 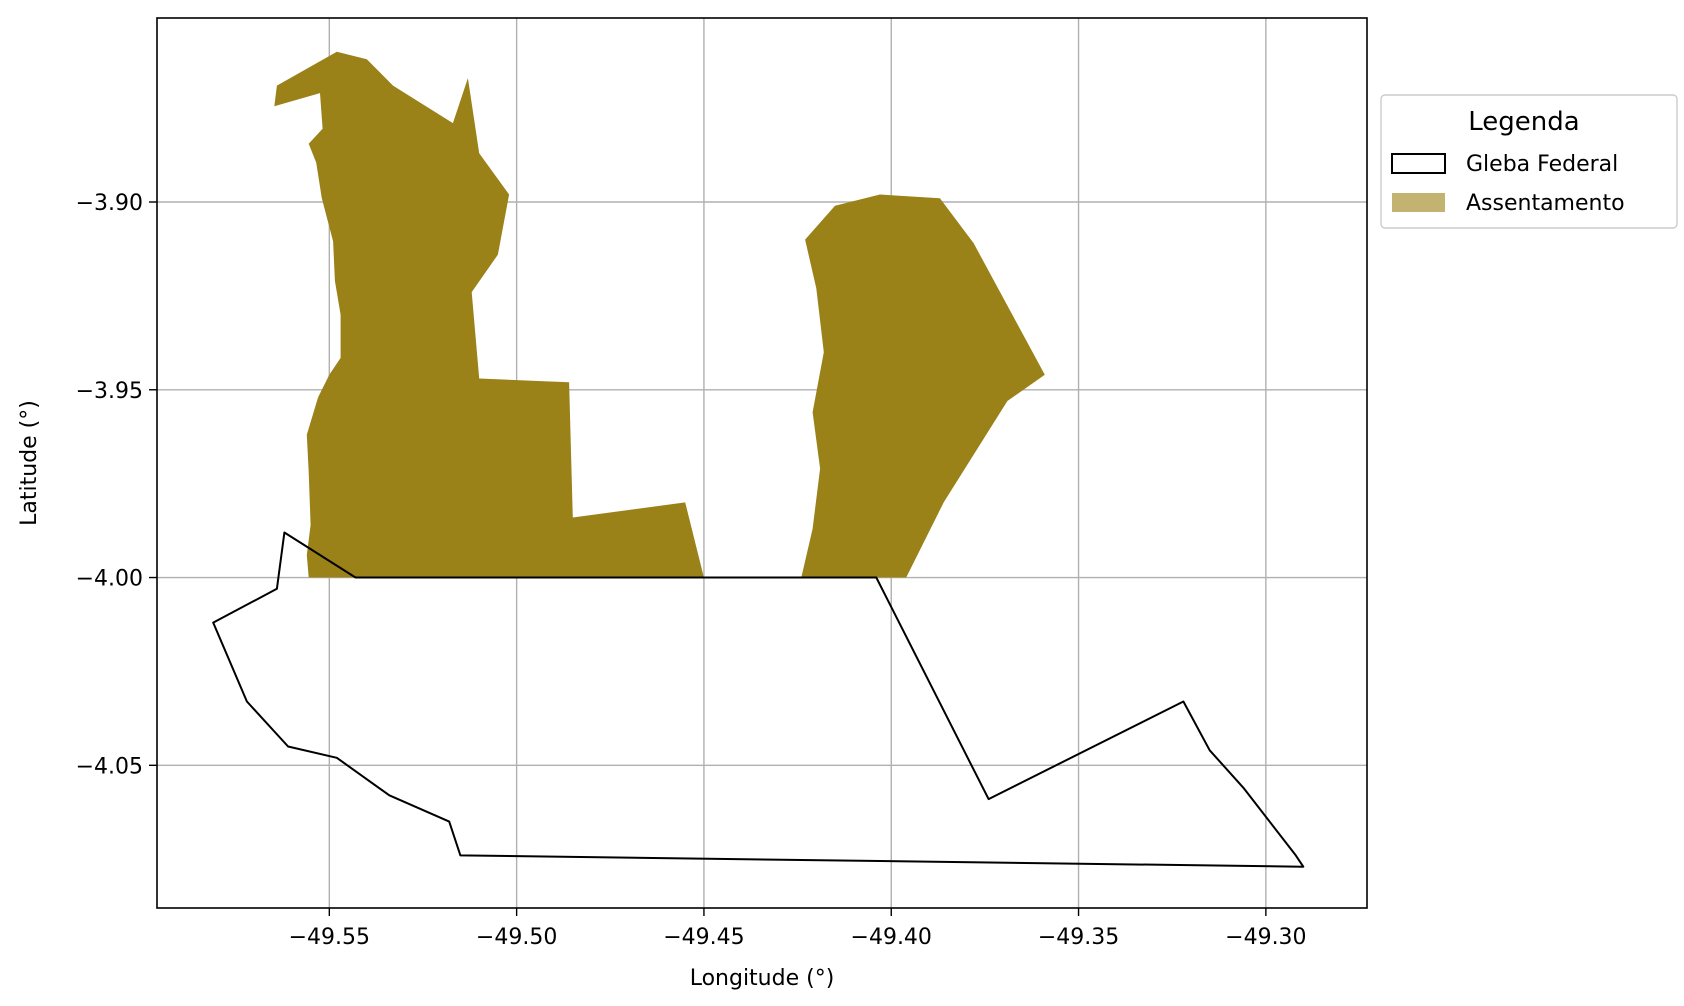 What do you see at coordinates (798, 929) in the screenshot?
I see `x-axis-ticks: −49.55 −49.50 −49.45 −49.40 −49.35 −49.30` at bounding box center [798, 929].